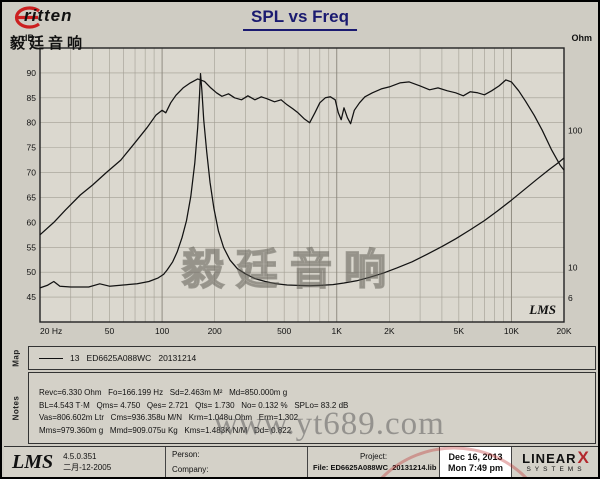 This screenshot has height=479, width=600. Describe the element at coordinates (85, 462) in the screenshot. I see `lms-version-box: LMS 4.5.0.351 二月-12-2005` at that location.